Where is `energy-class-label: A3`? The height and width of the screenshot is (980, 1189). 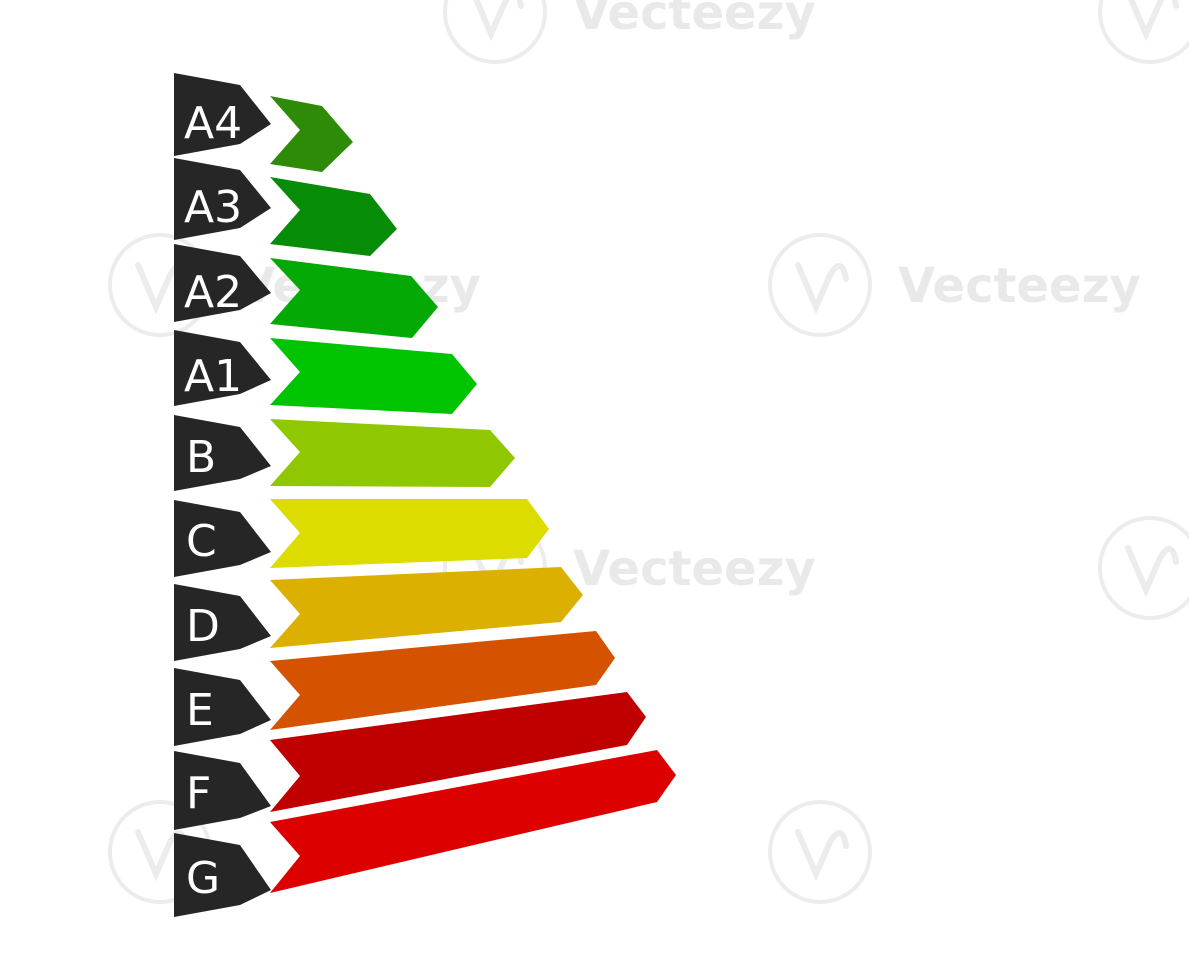 energy-class-label: A3 is located at coordinates (213, 207).